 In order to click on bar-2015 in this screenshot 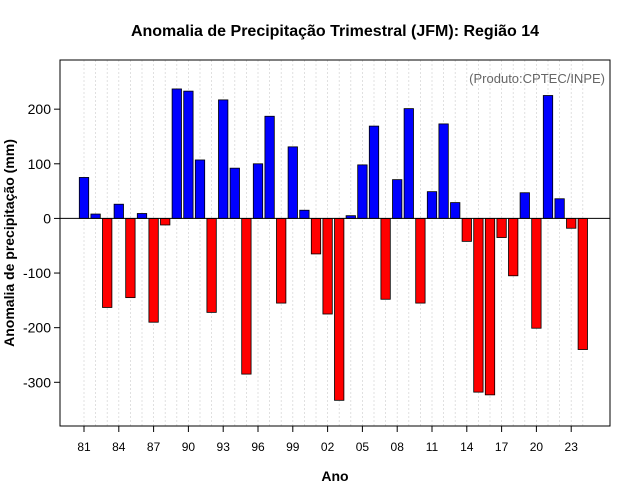, I will do `click(478, 305)`.